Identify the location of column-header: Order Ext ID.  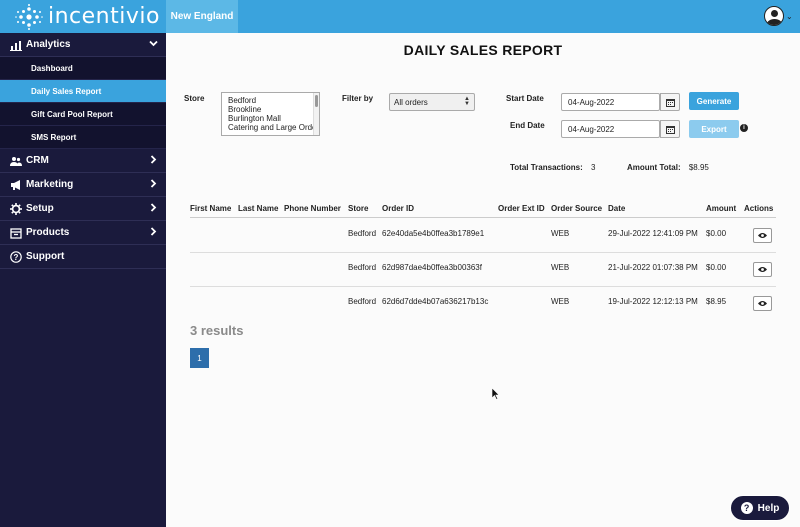
(521, 208).